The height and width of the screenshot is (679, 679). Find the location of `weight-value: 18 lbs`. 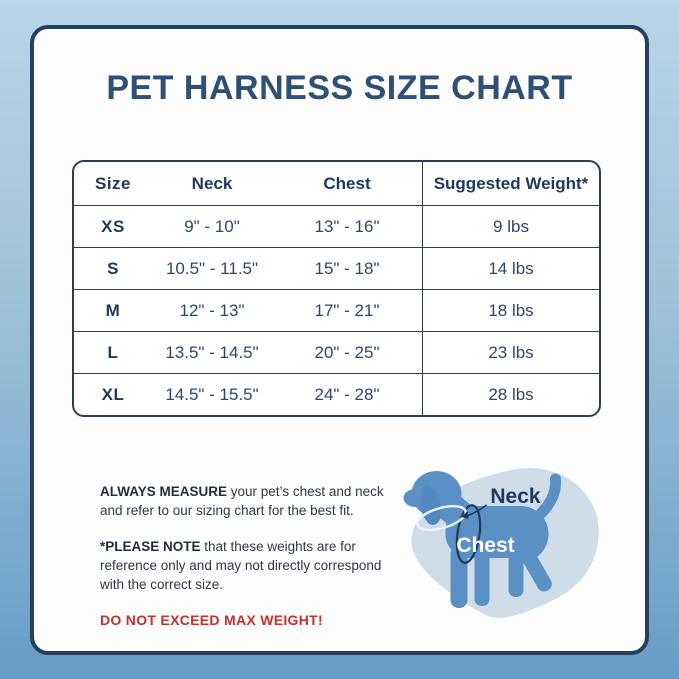

weight-value: 18 lbs is located at coordinates (510, 310).